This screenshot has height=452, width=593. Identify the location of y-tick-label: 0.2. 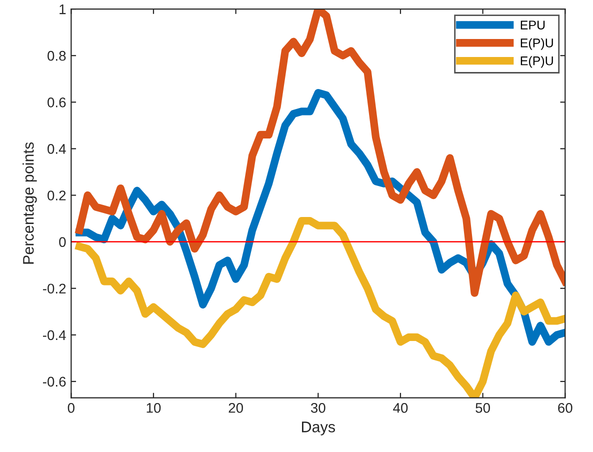
(57, 195).